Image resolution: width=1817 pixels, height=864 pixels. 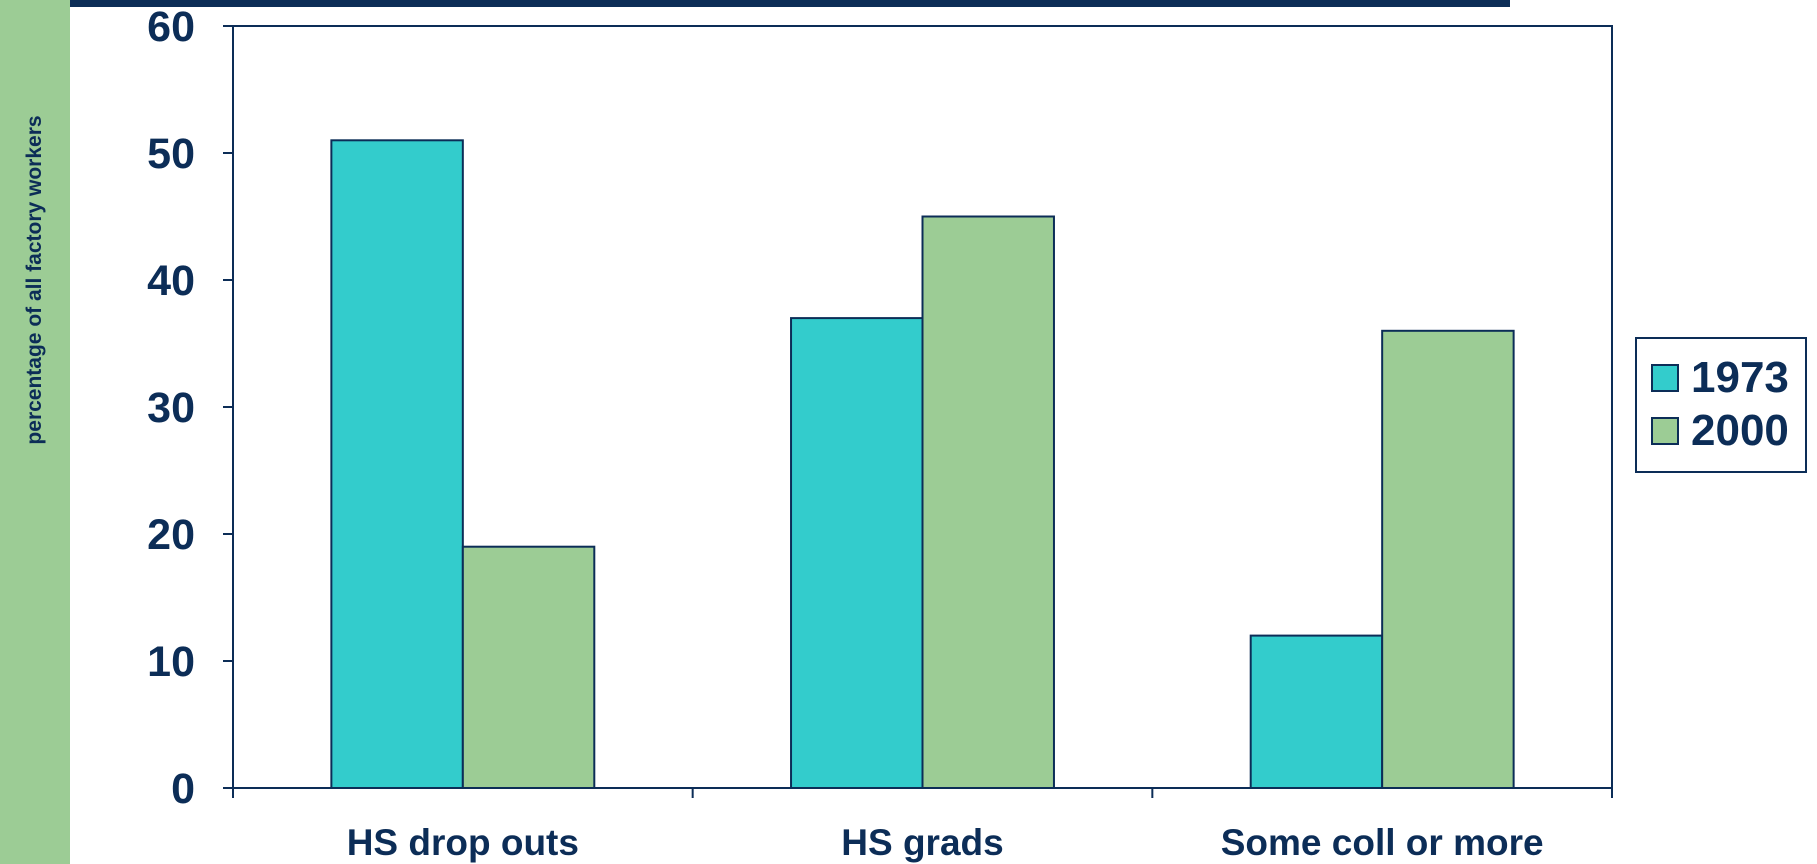 I want to click on y-tick-label-60: 60, so click(x=171, y=27).